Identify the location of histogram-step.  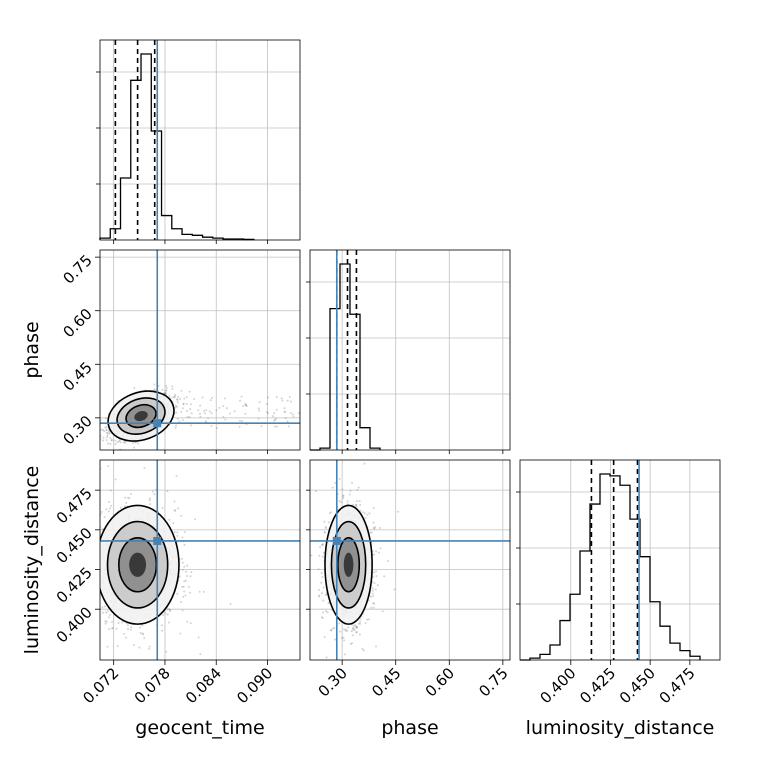
(610, 567).